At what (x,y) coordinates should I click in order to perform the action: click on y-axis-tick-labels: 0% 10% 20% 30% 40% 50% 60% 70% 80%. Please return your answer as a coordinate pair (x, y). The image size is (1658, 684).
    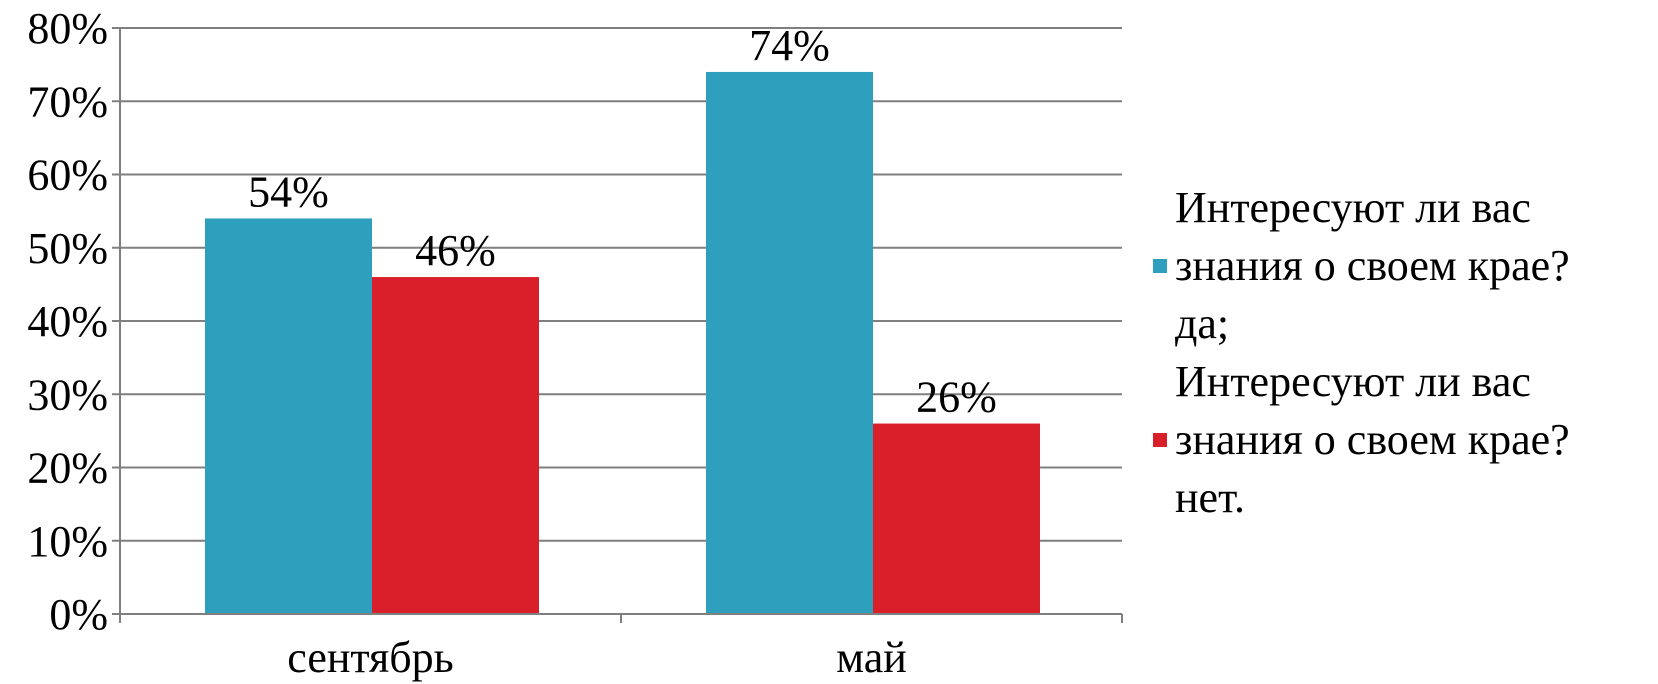
    Looking at the image, I should click on (67, 321).